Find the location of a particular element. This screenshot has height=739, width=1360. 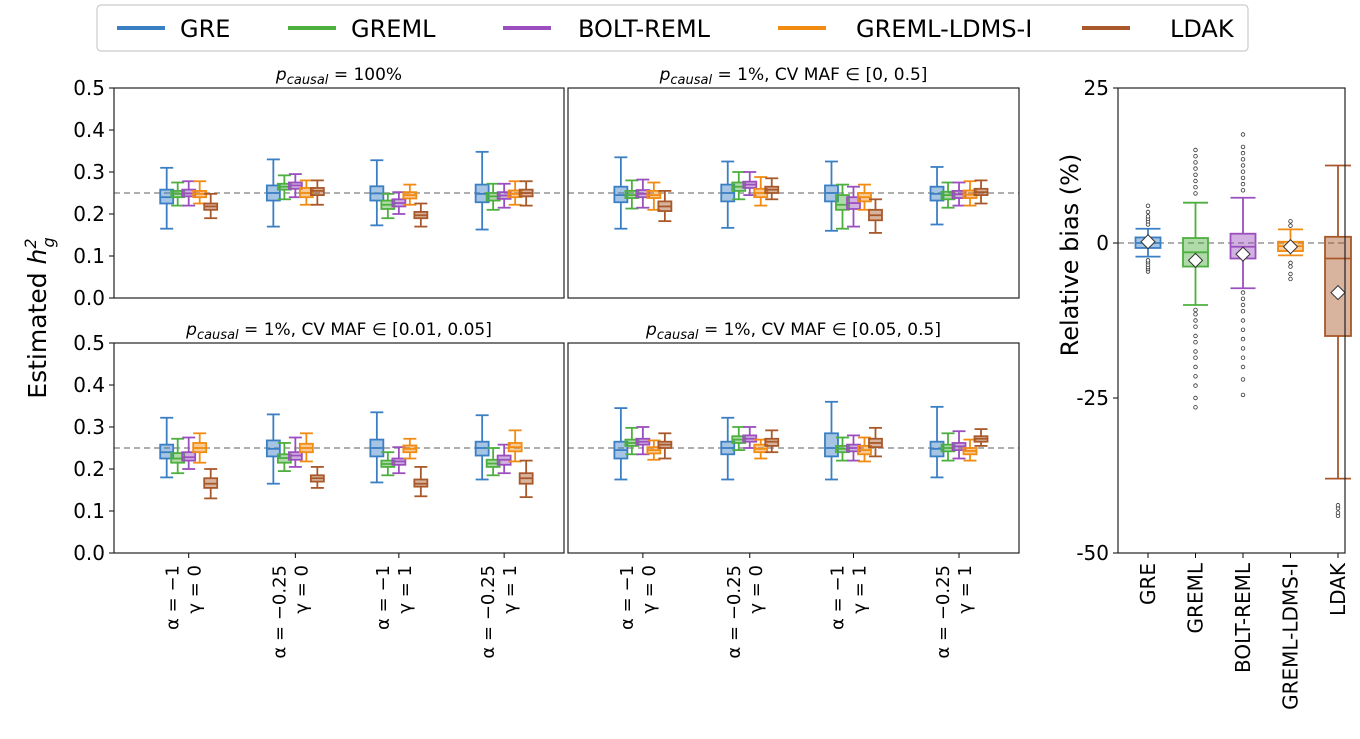

x-tick-label: LDAK is located at coordinates (1338, 589).